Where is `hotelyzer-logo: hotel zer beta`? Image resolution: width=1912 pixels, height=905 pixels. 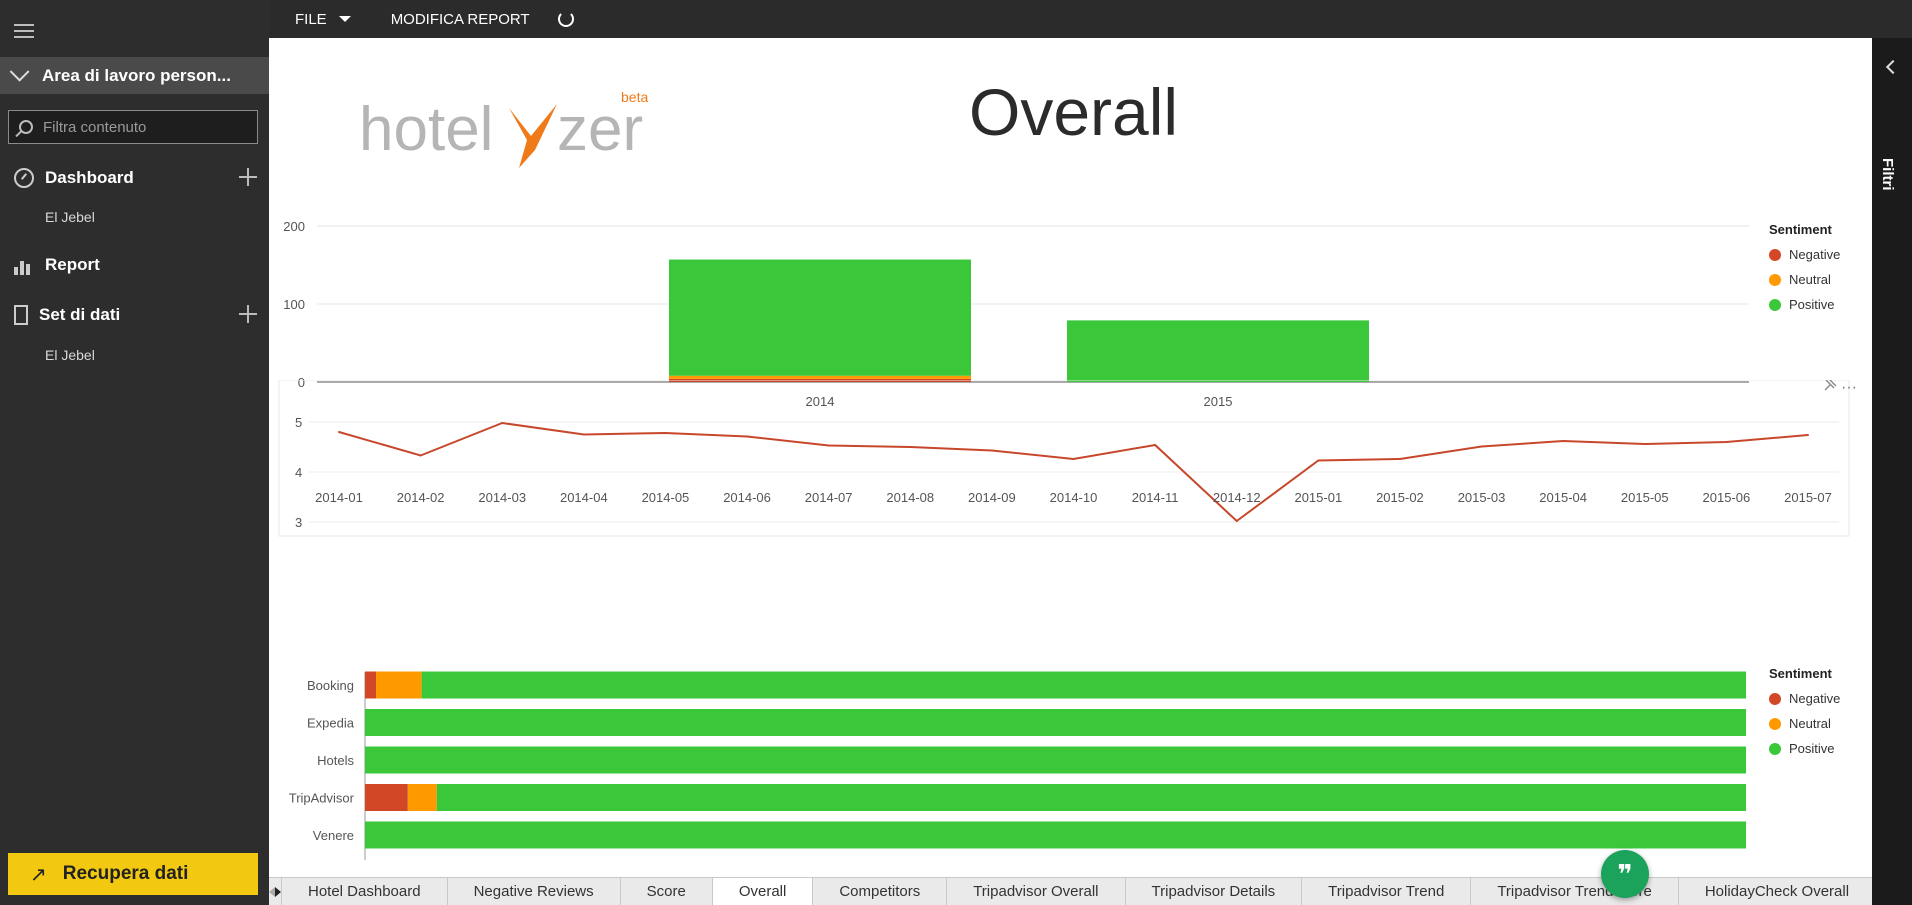
hotelyzer-logo: hotel zer beta is located at coordinates (503, 128).